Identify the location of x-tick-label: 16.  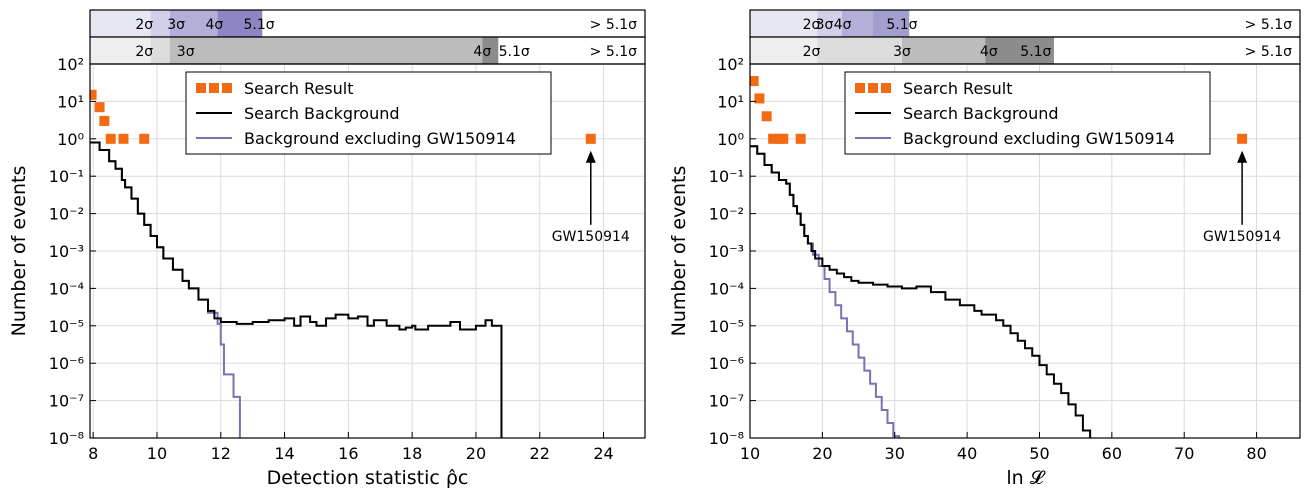
(348, 453).